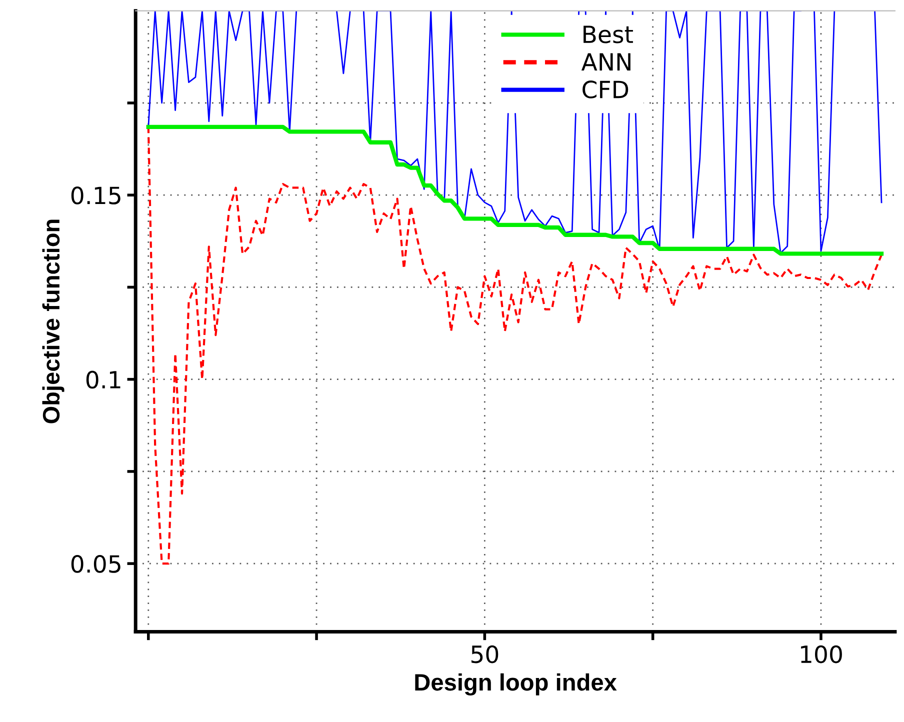  What do you see at coordinates (608, 35) in the screenshot?
I see `legend-label: Best` at bounding box center [608, 35].